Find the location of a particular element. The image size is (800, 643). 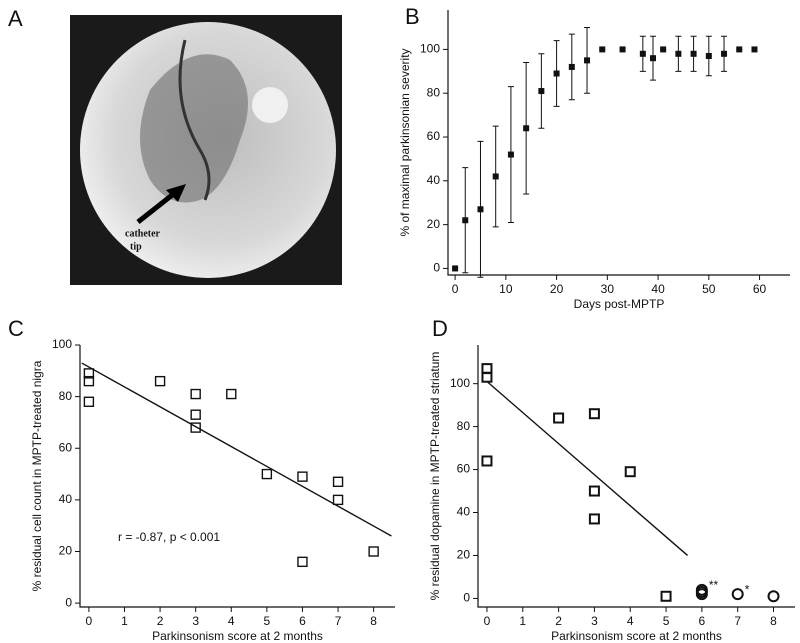

panel-label: A is located at coordinates (15, 18).